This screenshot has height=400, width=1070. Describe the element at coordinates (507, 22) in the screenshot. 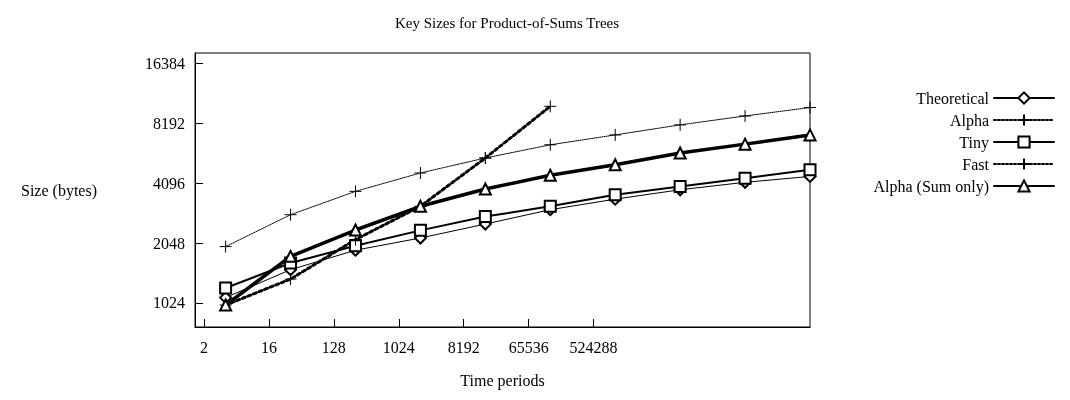

I see `chart-title: Key Sizes for Product-of-Sums Trees` at that location.